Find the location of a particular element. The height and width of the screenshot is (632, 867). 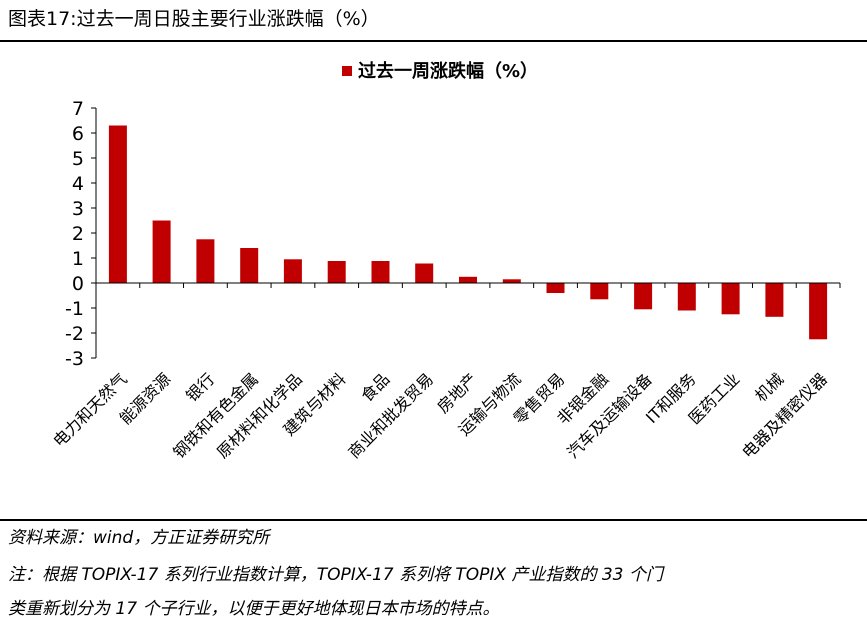

y-tick-label: 7 is located at coordinates (78, 109).